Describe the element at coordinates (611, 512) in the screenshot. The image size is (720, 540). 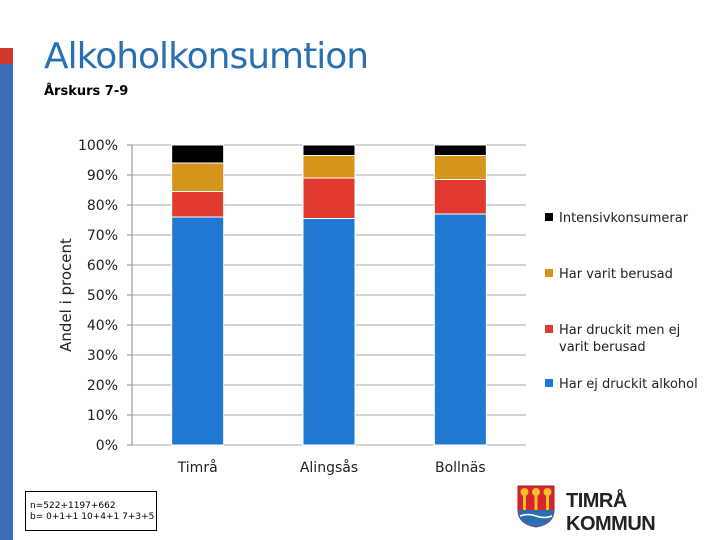
I see `municipality-logo-text: TIMRÅ KOMMUN` at that location.